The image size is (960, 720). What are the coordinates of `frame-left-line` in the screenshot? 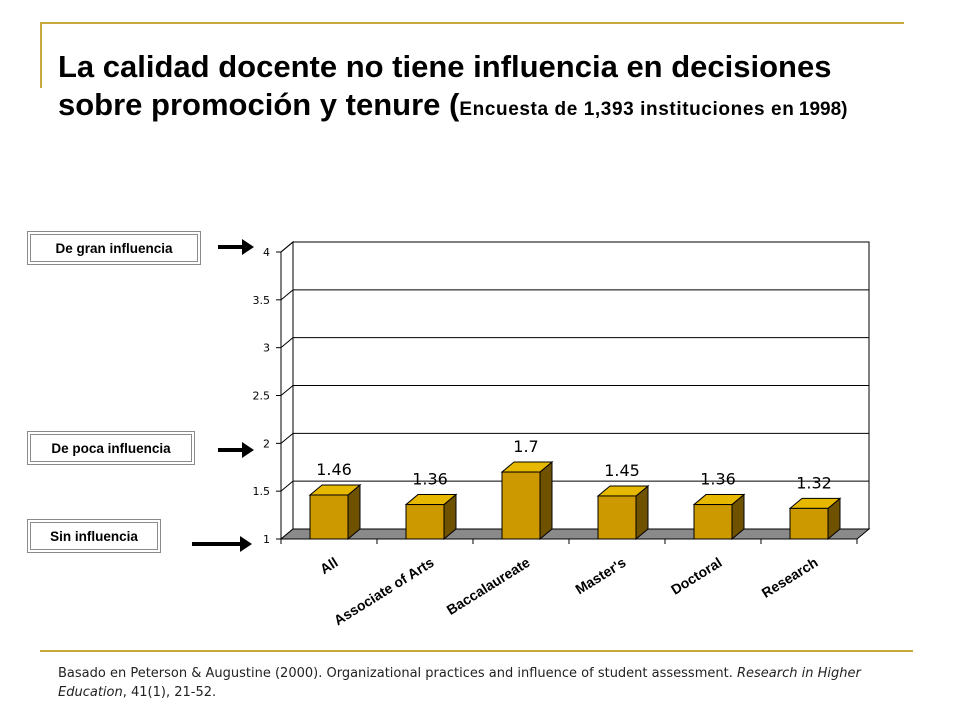 It's located at (41, 55).